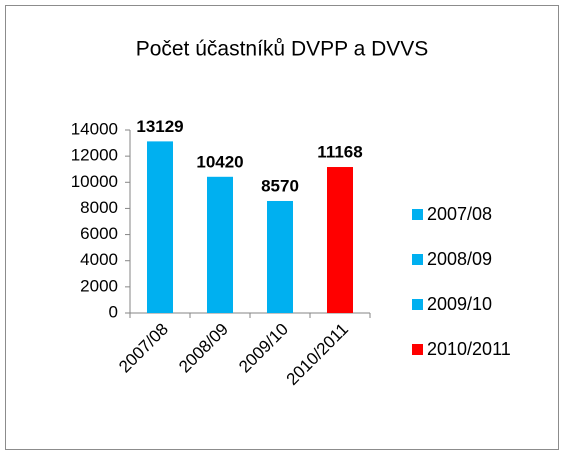 Image resolution: width=565 pixels, height=456 pixels. Describe the element at coordinates (339, 152) in the screenshot. I see `data-label: 11168` at that location.